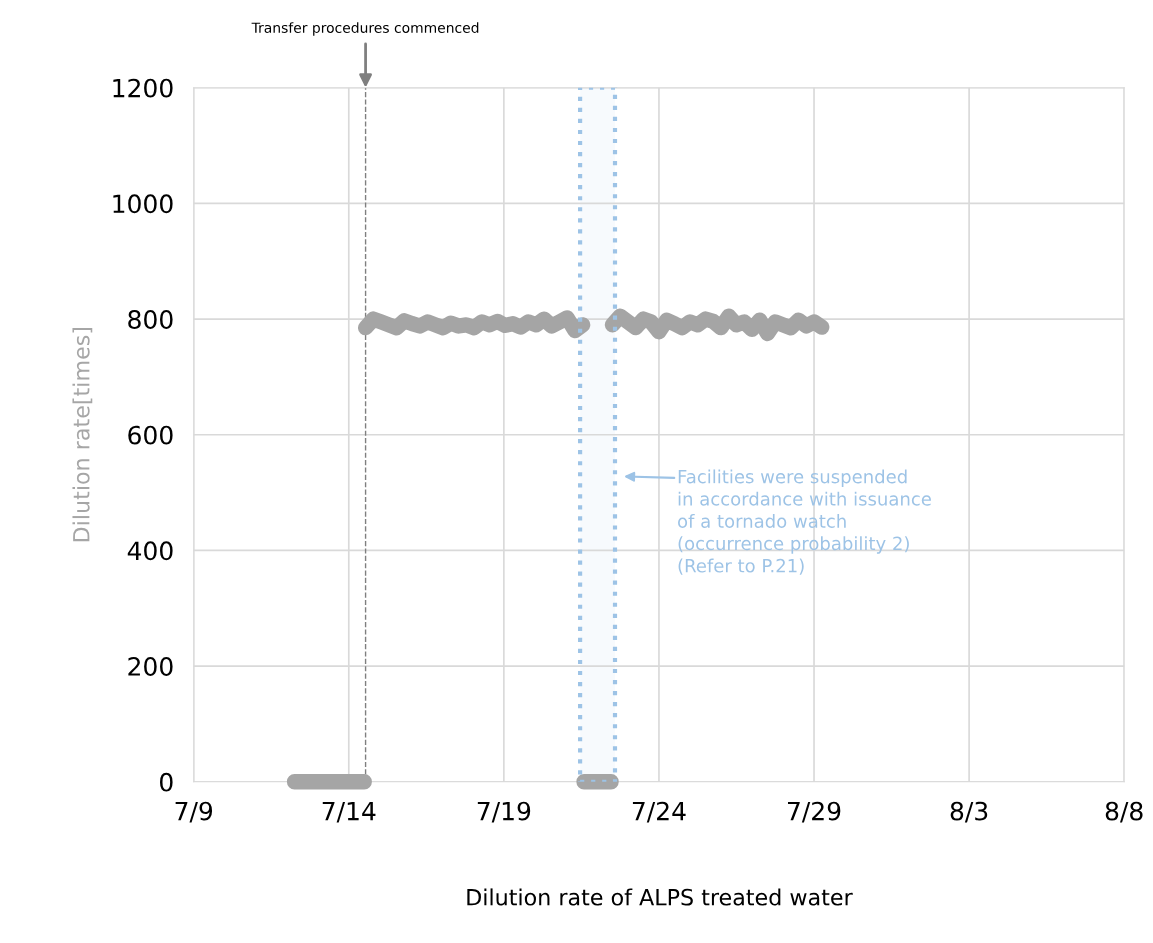 This screenshot has height=943, width=1153. I want to click on y-tick-label: 400, so click(150, 551).